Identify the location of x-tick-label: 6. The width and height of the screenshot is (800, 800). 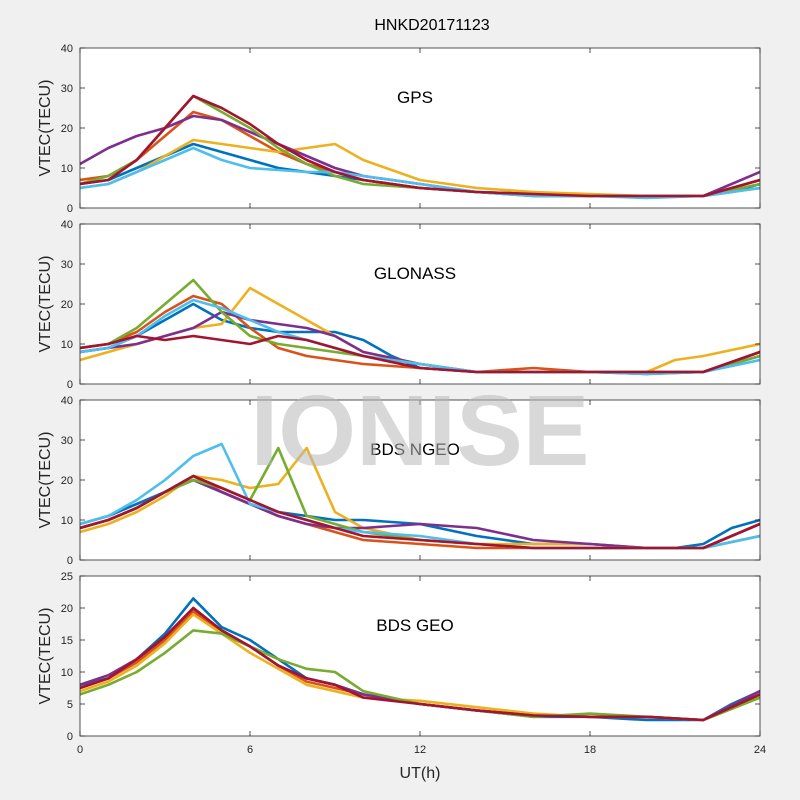
(250, 750).